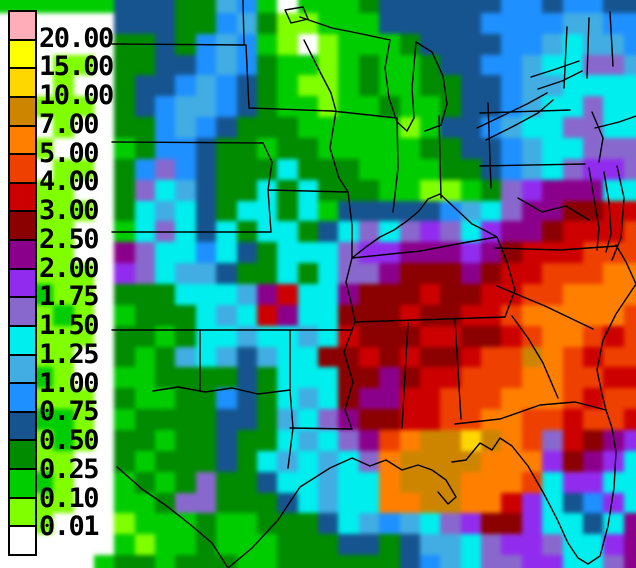 The height and width of the screenshot is (568, 636). I want to click on legend-value: 0.10, so click(69, 498).